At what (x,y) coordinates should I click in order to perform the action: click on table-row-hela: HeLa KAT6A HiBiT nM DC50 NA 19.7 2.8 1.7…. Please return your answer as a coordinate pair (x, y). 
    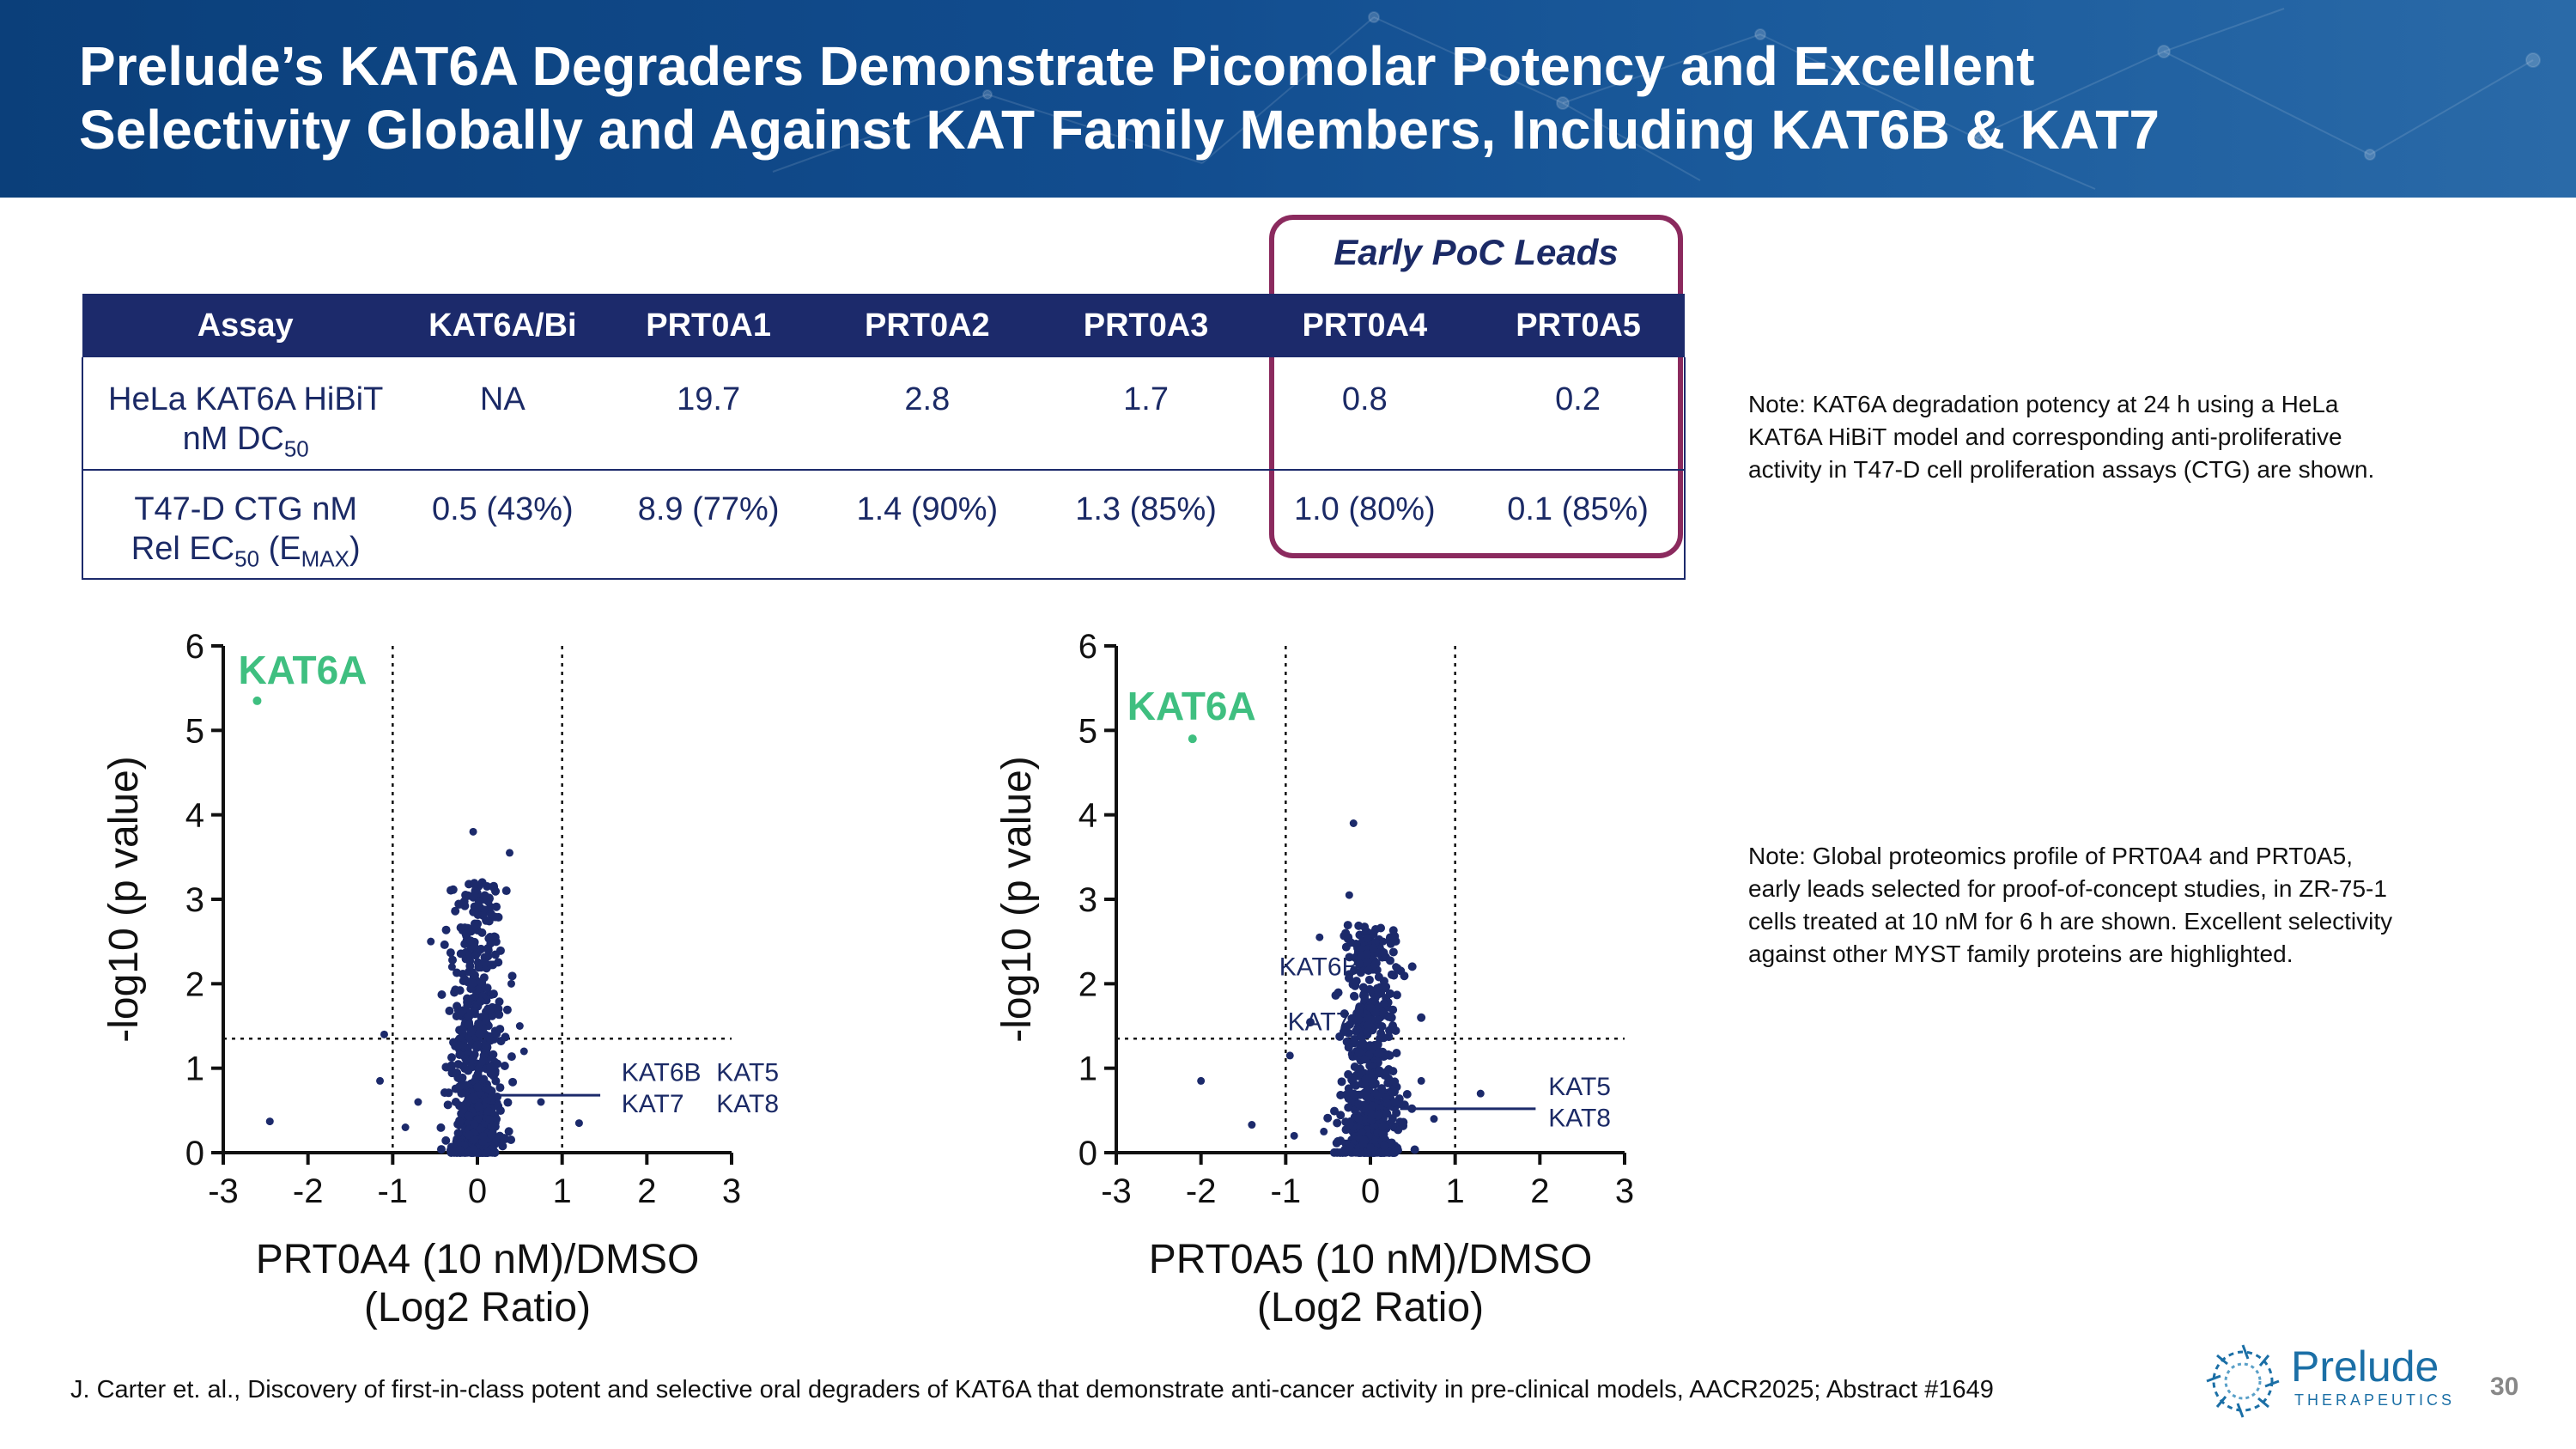
    Looking at the image, I should click on (884, 414).